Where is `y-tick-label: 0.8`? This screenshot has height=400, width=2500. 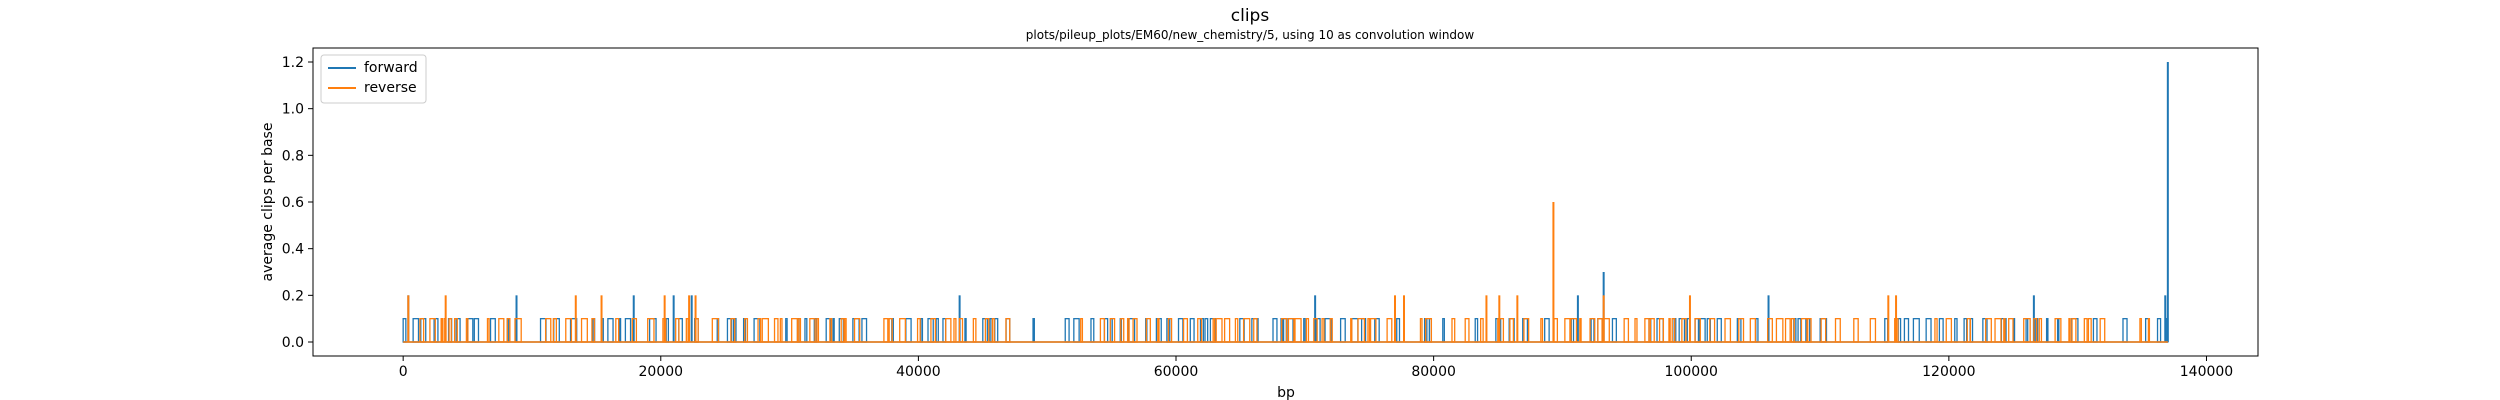
y-tick-label: 0.8 is located at coordinates (293, 156).